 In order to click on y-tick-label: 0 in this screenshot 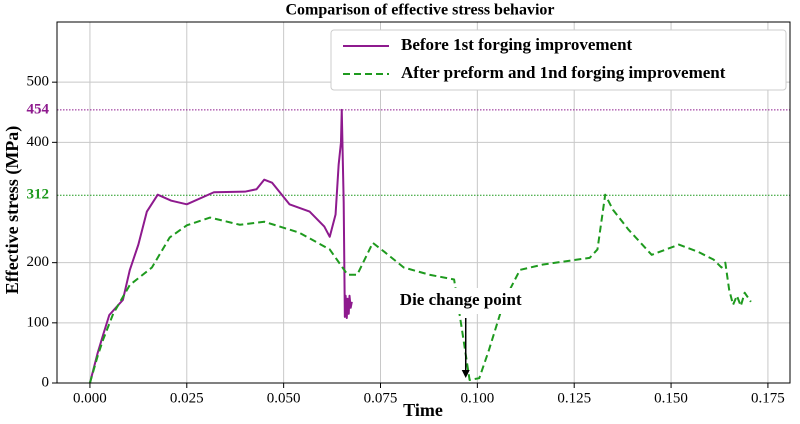, I will do `click(46, 382)`.